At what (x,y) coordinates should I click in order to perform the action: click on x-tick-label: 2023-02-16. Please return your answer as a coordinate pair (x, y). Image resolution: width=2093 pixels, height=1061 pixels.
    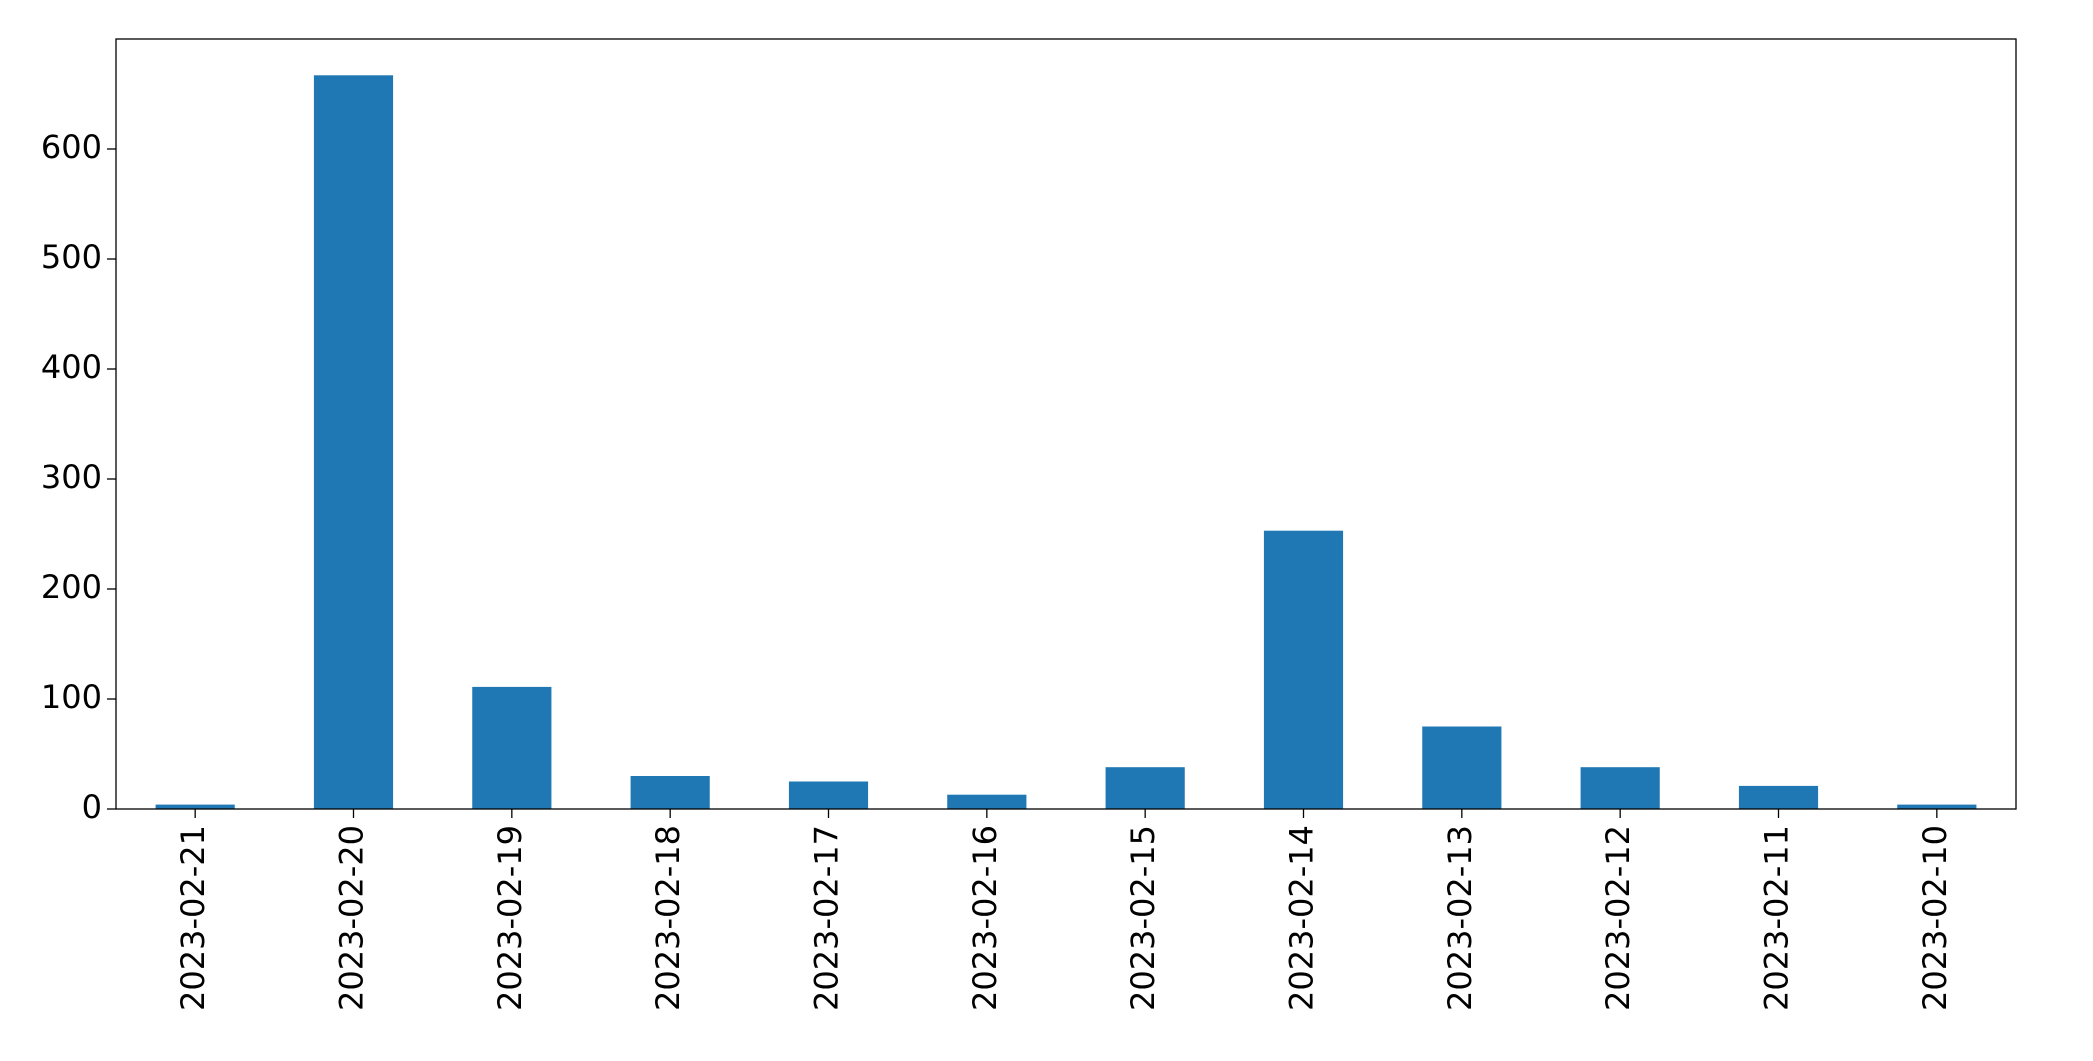
    Looking at the image, I should click on (985, 918).